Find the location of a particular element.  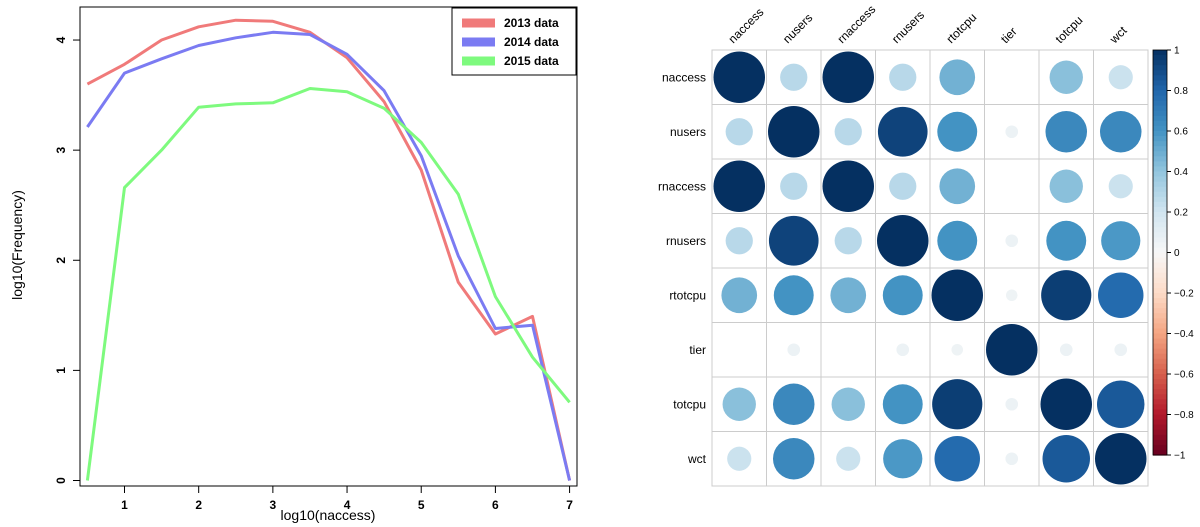

x-tick-label: 5 is located at coordinates (421, 505).